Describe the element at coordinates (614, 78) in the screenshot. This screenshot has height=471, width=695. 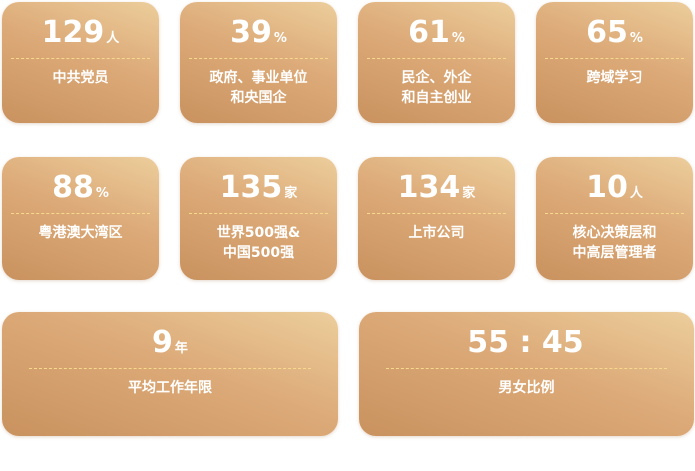
I see `stat-label: 跨域学习` at that location.